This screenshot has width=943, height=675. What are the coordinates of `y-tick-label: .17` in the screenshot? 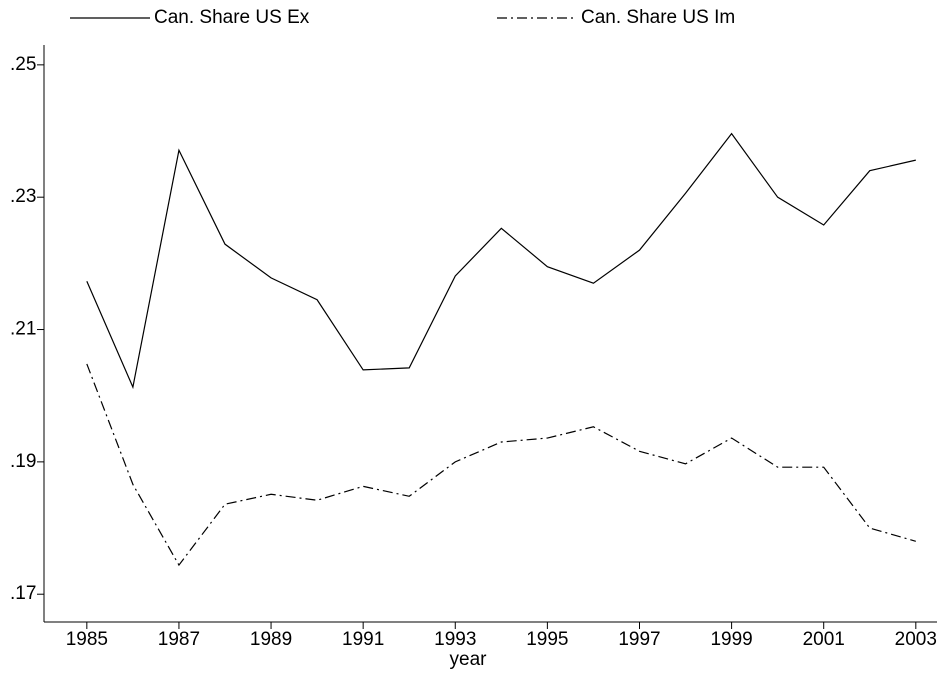 It's located at (23, 593).